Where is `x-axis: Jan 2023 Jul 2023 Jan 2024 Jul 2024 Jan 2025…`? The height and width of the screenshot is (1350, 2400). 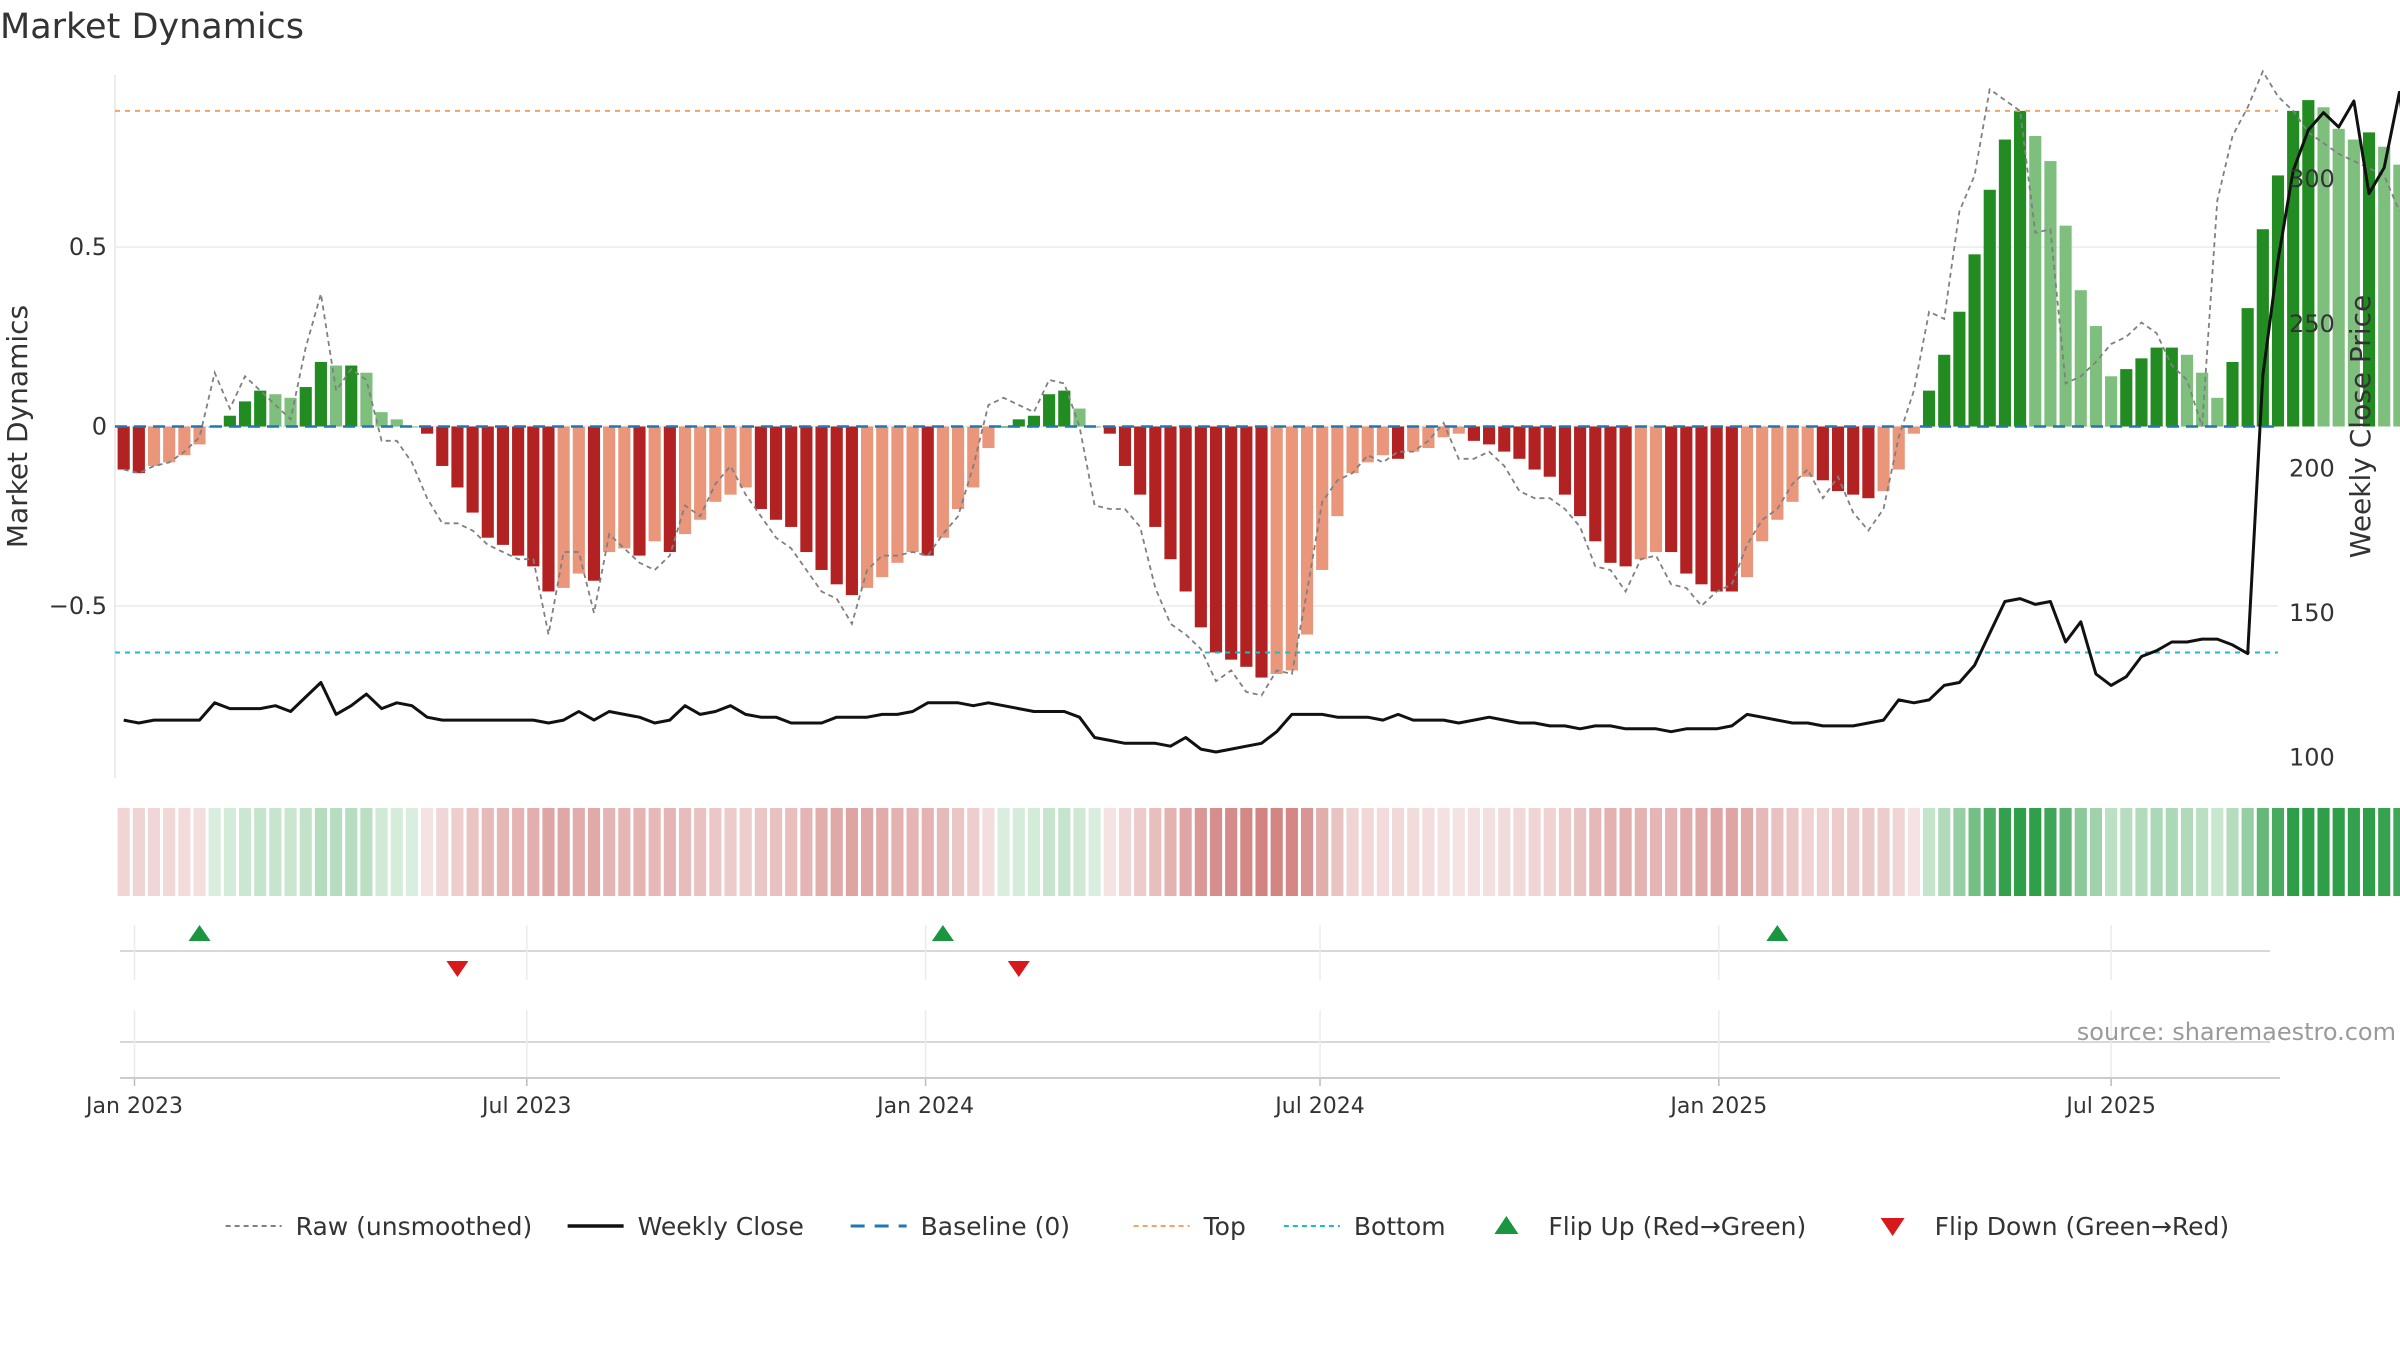 x-axis: Jan 2023 Jul 2023 Jan 2024 Jul 2024 Jan 2025… is located at coordinates (1182, 1022).